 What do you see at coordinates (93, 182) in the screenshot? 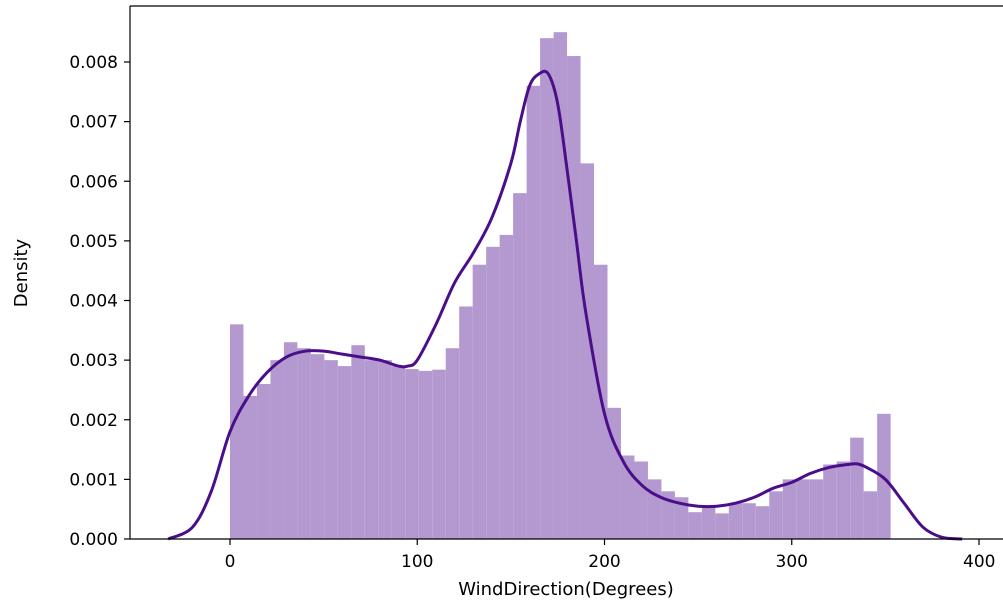
I see `y-tick-label: 0.006` at bounding box center [93, 182].